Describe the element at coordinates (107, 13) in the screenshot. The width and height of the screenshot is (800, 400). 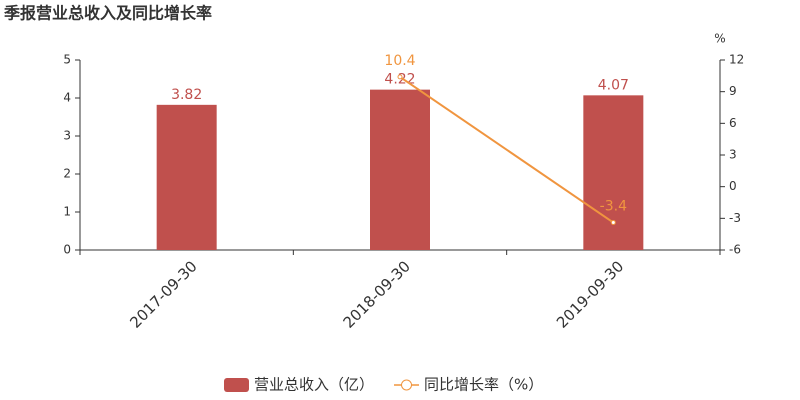
I see `chart-title: 季报营业总收入及同比增长率` at that location.